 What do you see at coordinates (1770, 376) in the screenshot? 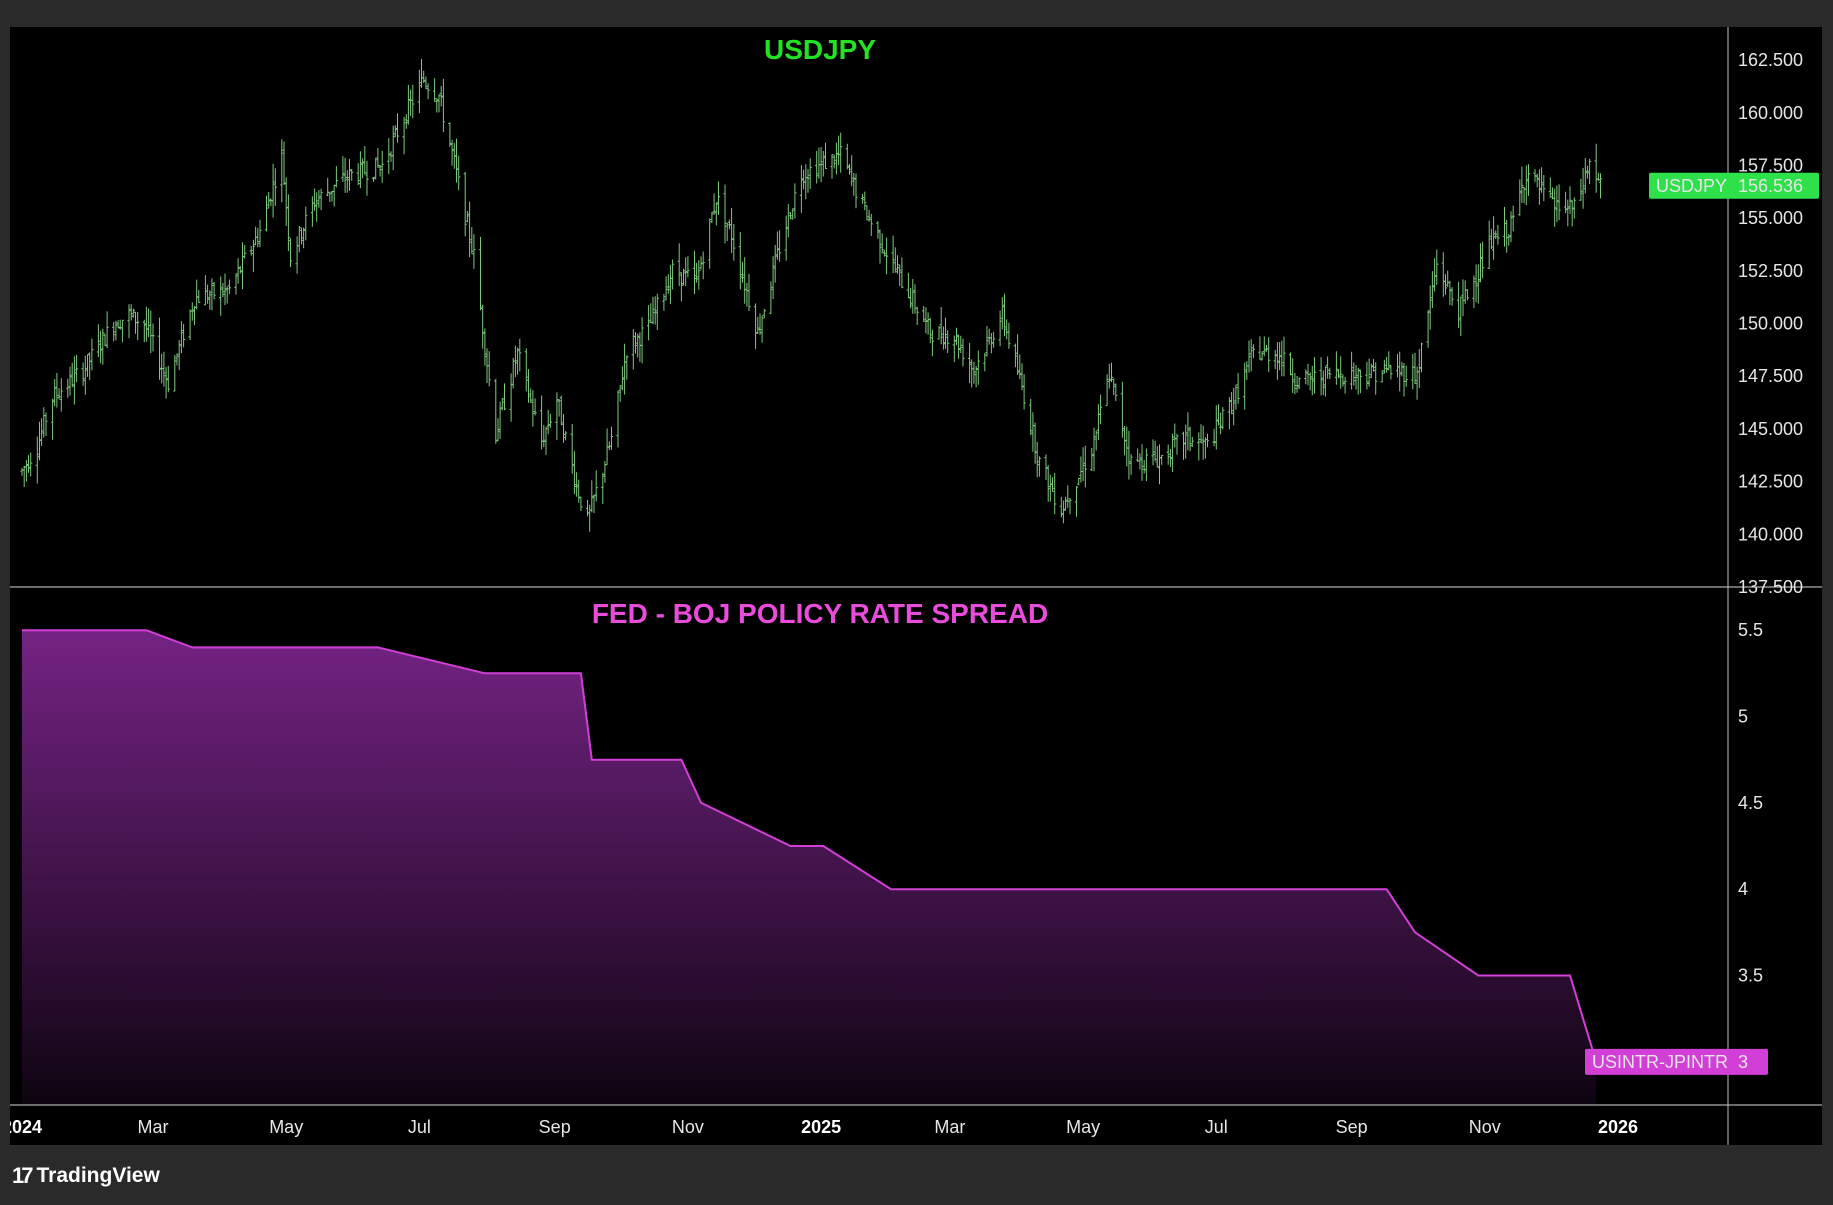
I see `usdjpy-y-tick: 147.500` at bounding box center [1770, 376].